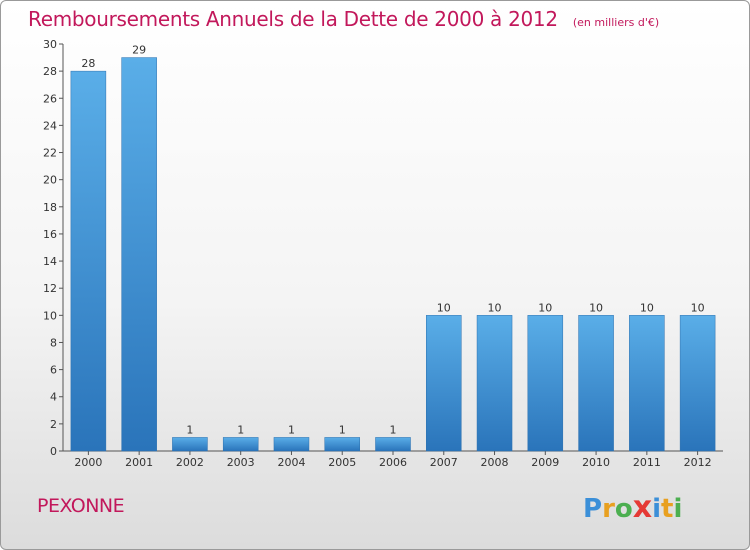 The image size is (750, 550). Describe the element at coordinates (545, 462) in the screenshot. I see `x-tick-label-2009: 2009` at that location.